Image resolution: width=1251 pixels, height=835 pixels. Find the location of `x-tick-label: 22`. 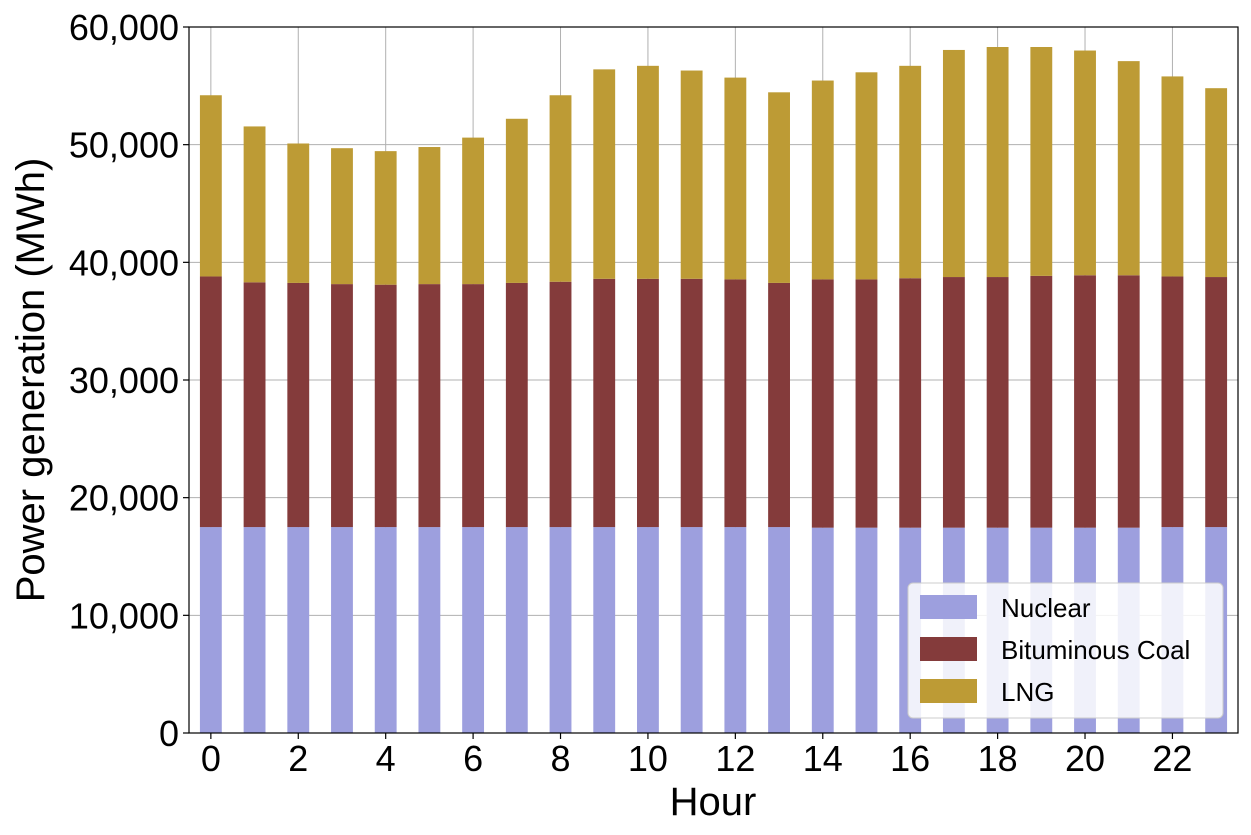

x-tick-label: 22 is located at coordinates (1172, 758).